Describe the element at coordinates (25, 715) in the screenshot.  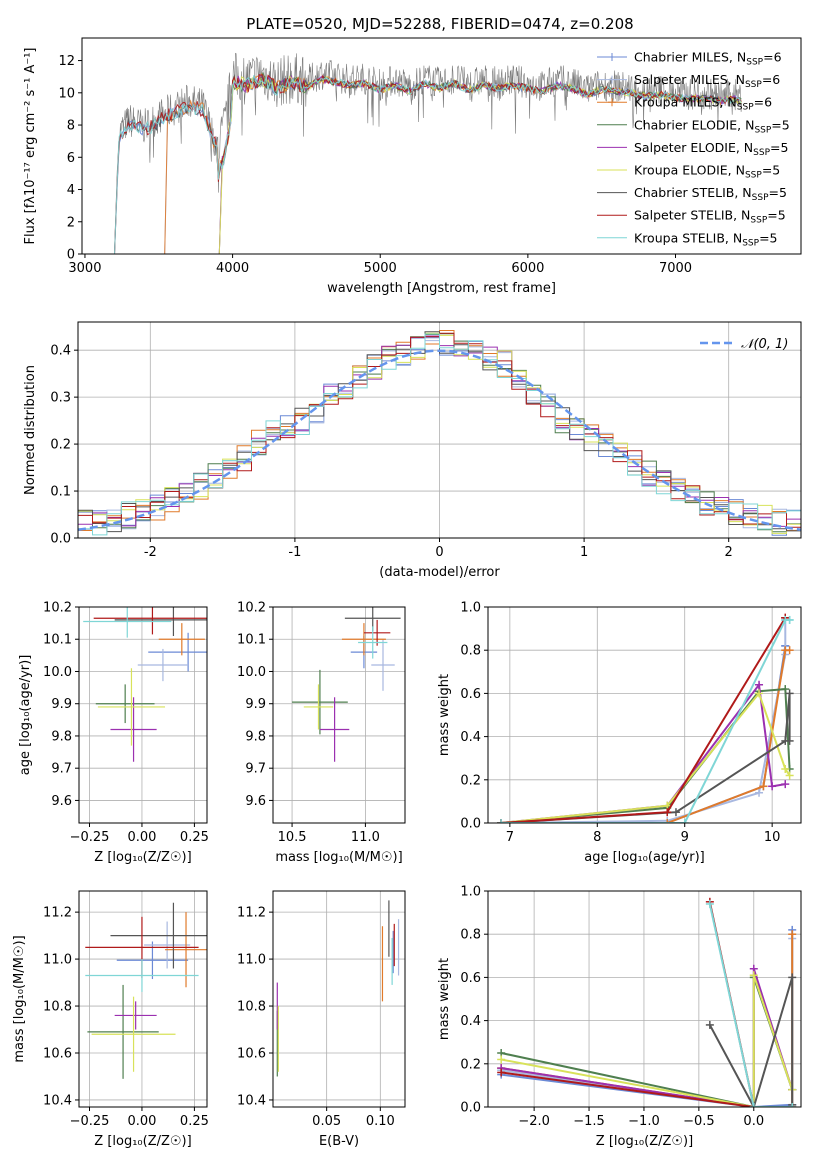
I see `y-axis-label: age [log₁₀(age/yr)]` at that location.